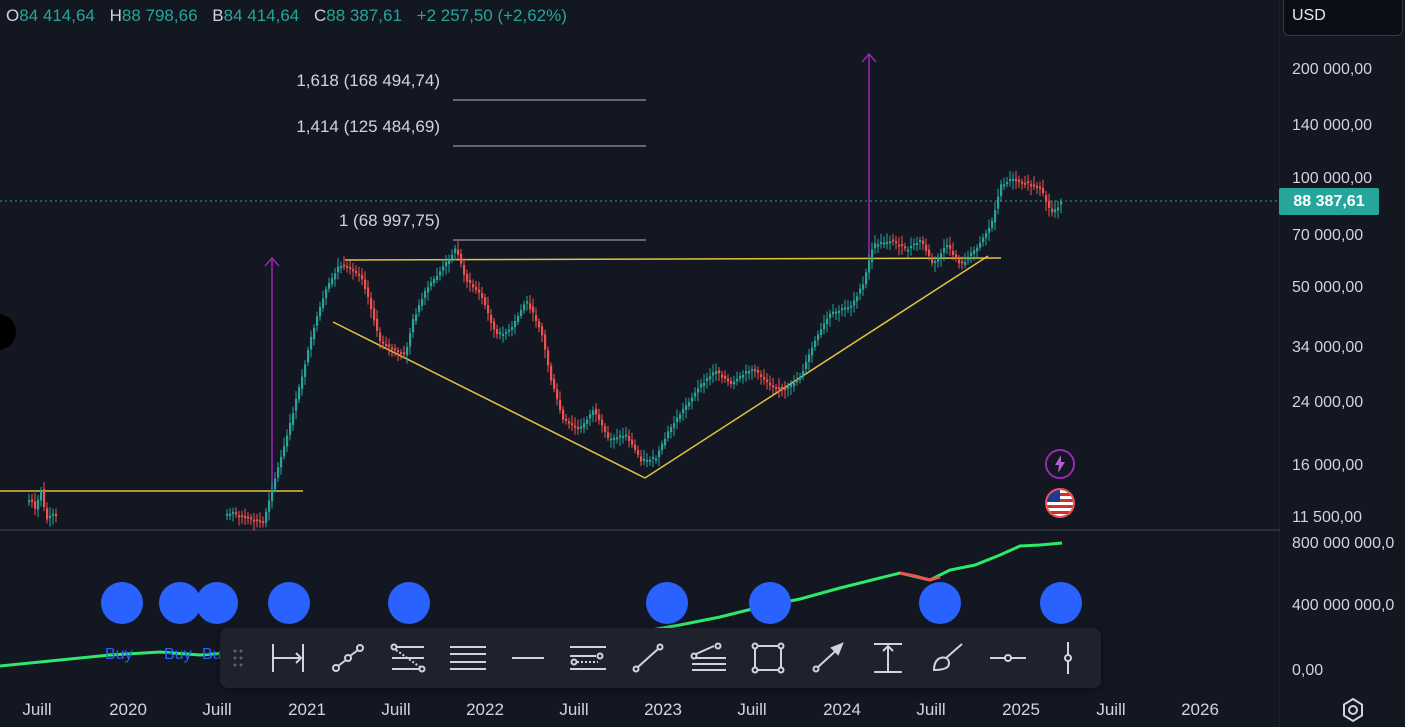  Describe the element at coordinates (1068, 658) in the screenshot. I see `vertical-line-icon` at that location.